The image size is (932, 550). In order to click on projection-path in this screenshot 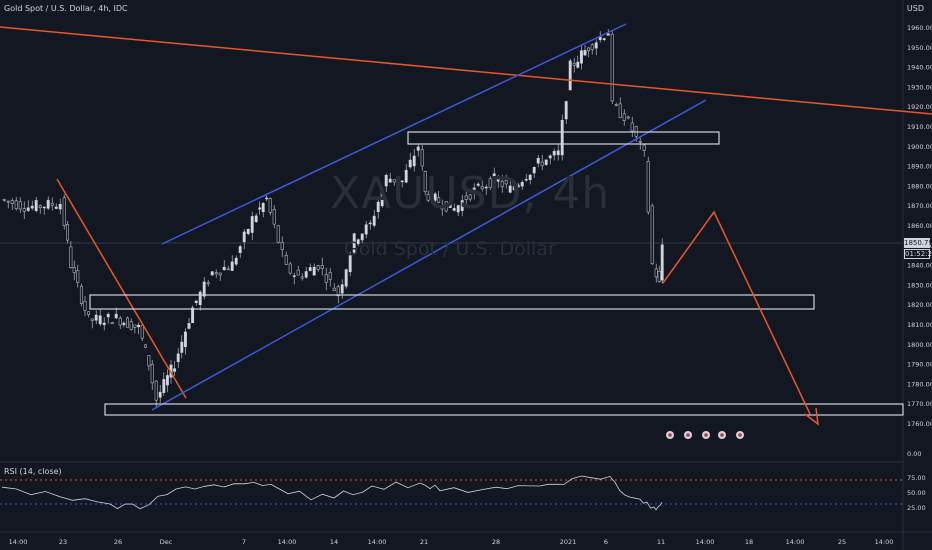, I will do `click(736, 312)`.